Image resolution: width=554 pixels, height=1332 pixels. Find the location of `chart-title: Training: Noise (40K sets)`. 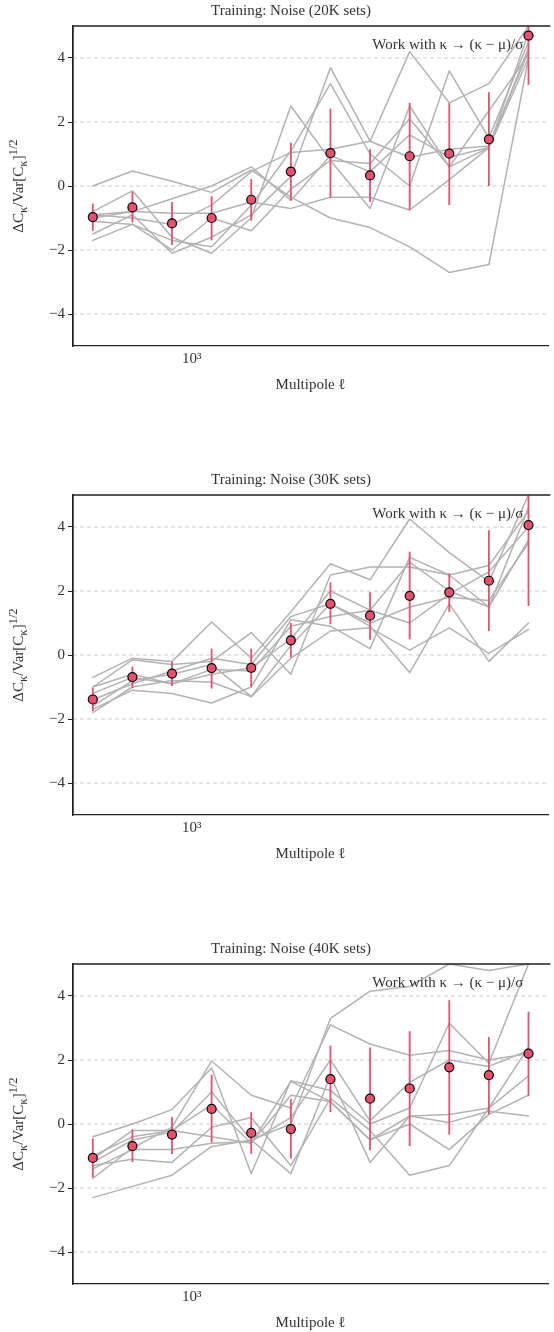

chart-title: Training: Noise (40K sets) is located at coordinates (291, 948).